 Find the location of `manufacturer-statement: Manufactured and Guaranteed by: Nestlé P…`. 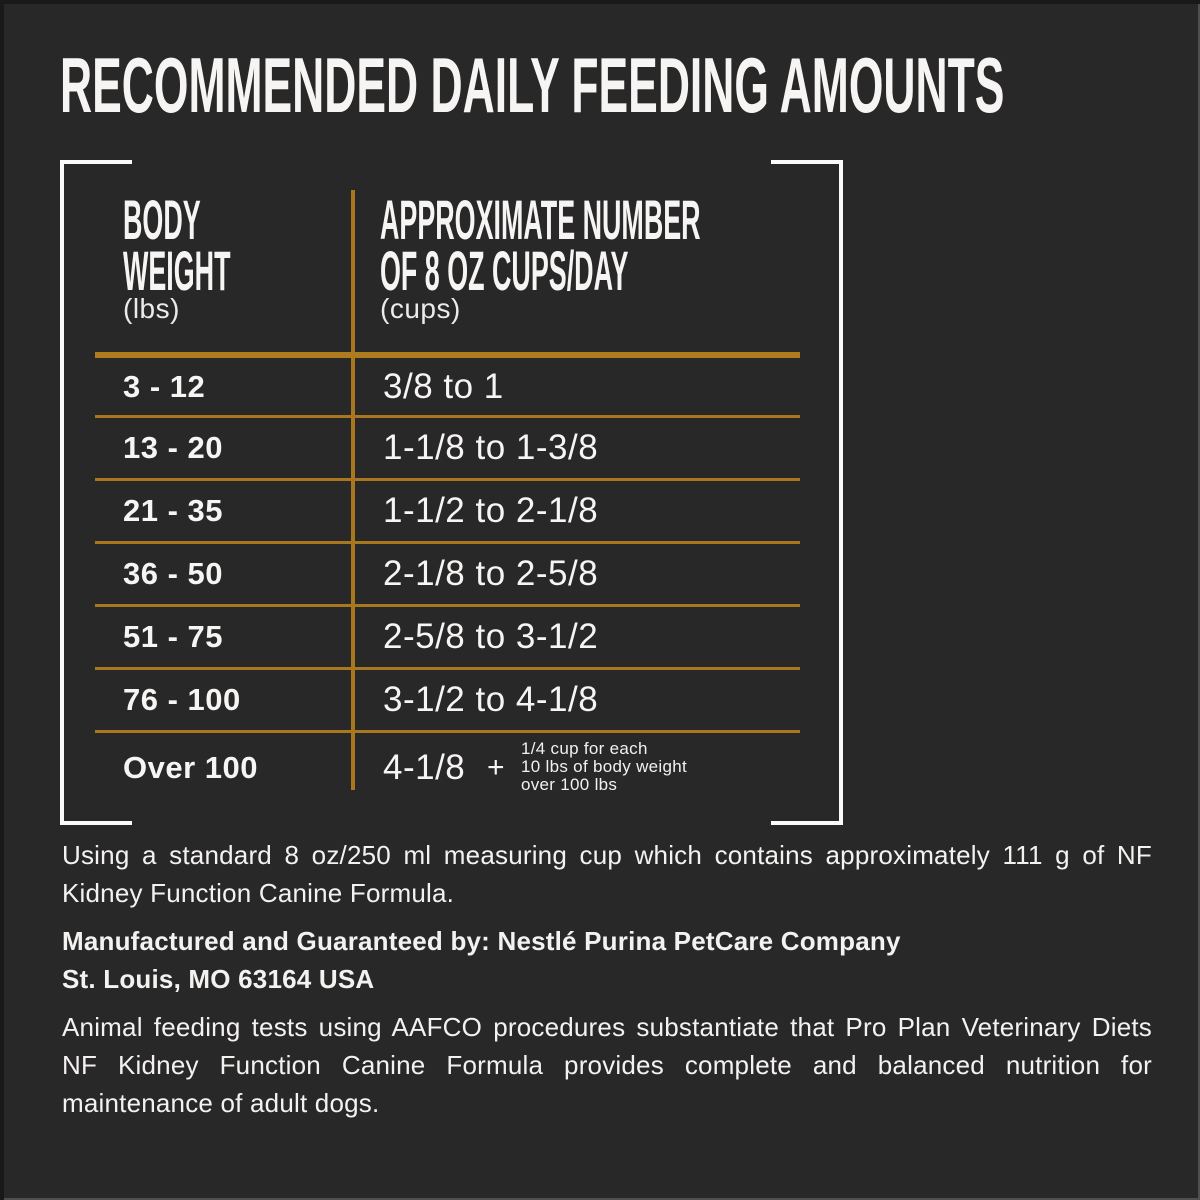

manufacturer-statement: Manufactured and Guaranteed by: Nestlé P… is located at coordinates (481, 960).